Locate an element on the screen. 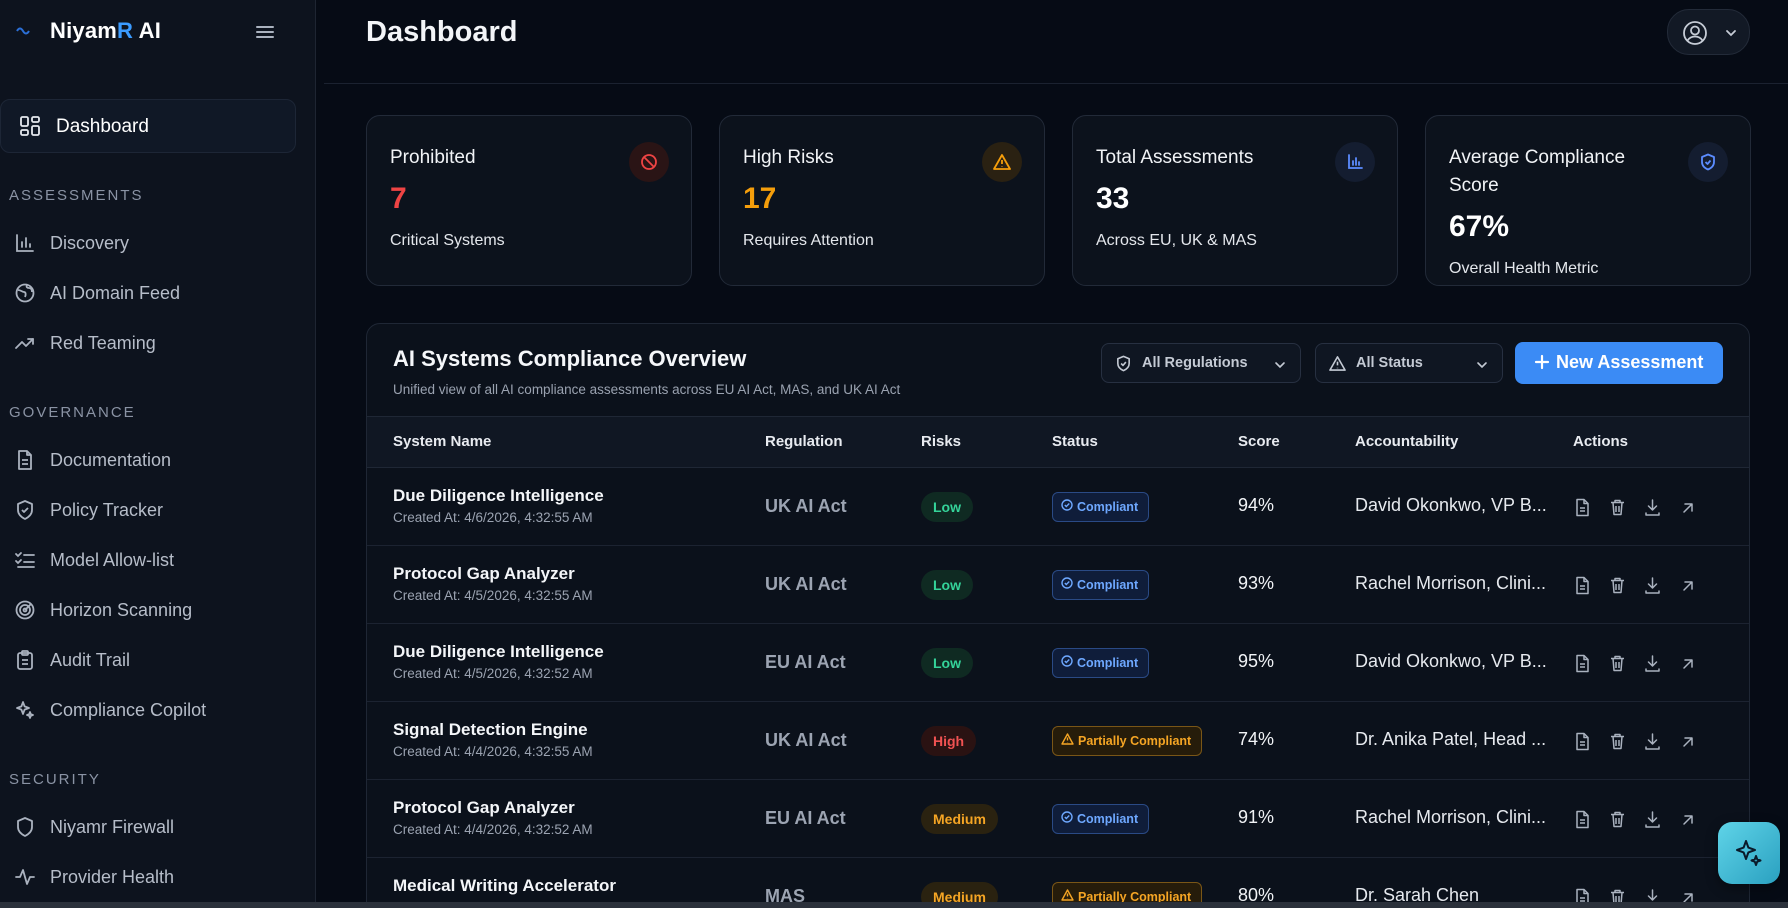 The height and width of the screenshot is (908, 1788). shield-icon is located at coordinates (25, 827).